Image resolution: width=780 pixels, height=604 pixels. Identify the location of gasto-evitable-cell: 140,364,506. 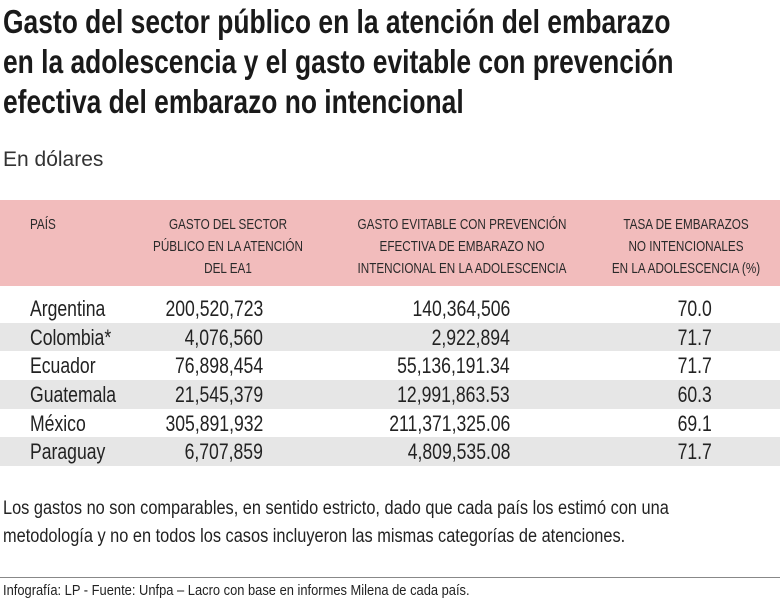
(461, 308).